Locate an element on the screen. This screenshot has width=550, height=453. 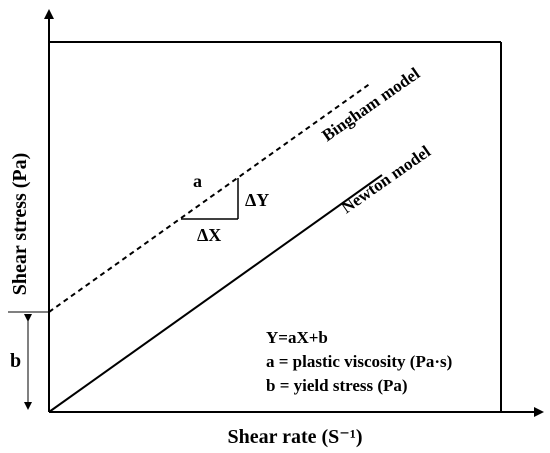
y-axis-label: Shear stress (Pa) is located at coordinates (20, 224).